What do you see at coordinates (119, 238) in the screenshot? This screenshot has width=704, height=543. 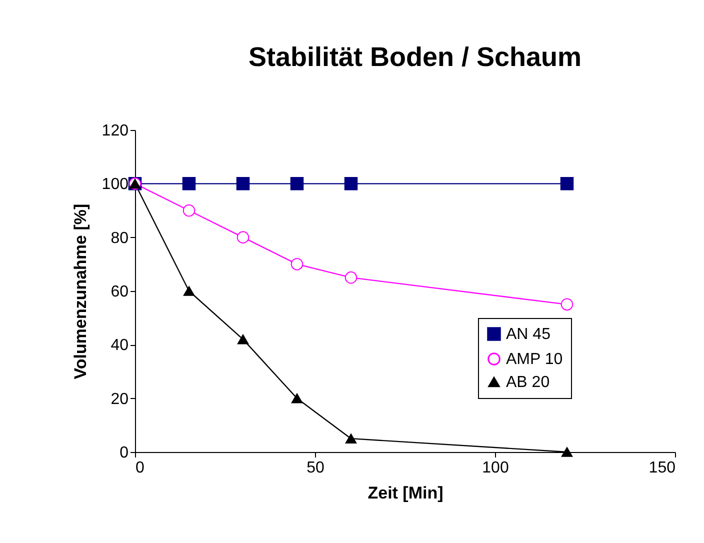 I see `y-tick-label: 80` at bounding box center [119, 238].